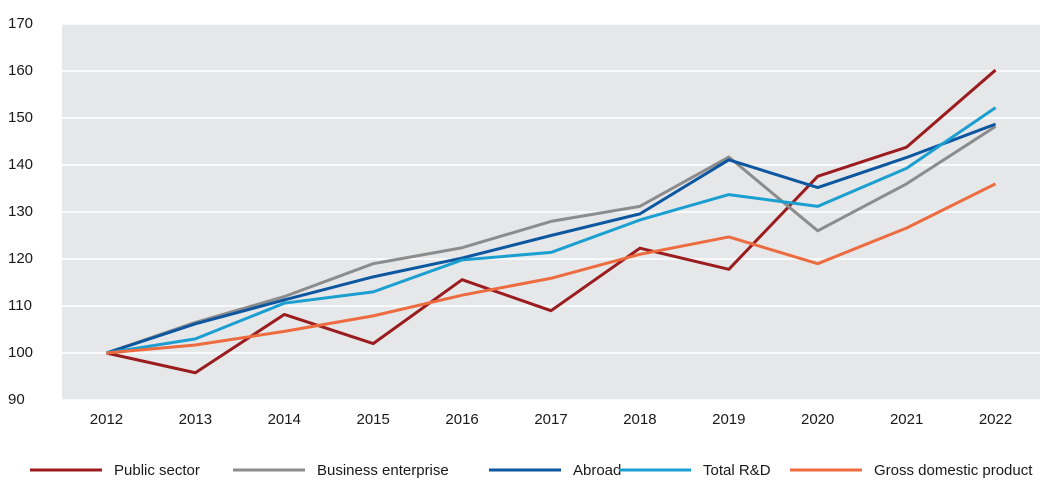  What do you see at coordinates (372, 419) in the screenshot?
I see `x-tick-label: 2015` at bounding box center [372, 419].